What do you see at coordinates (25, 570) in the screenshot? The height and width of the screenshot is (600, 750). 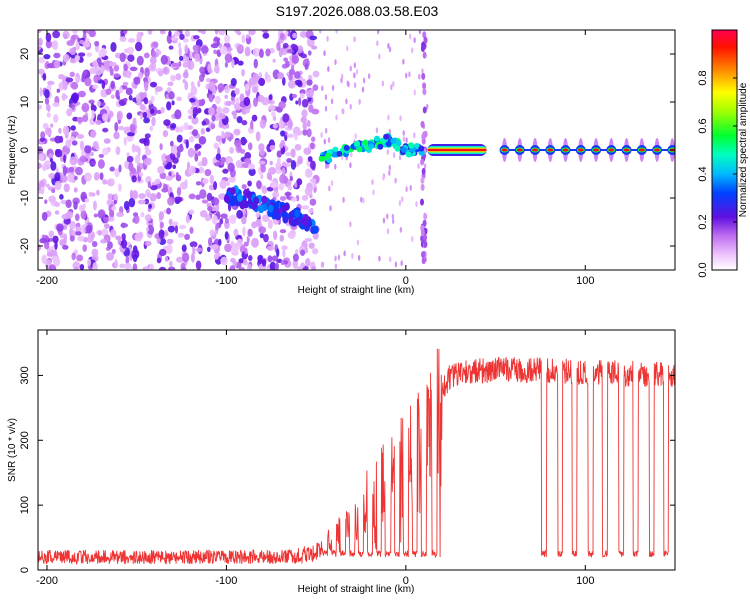 I see `snr-ytick-label: 0` at bounding box center [25, 570].